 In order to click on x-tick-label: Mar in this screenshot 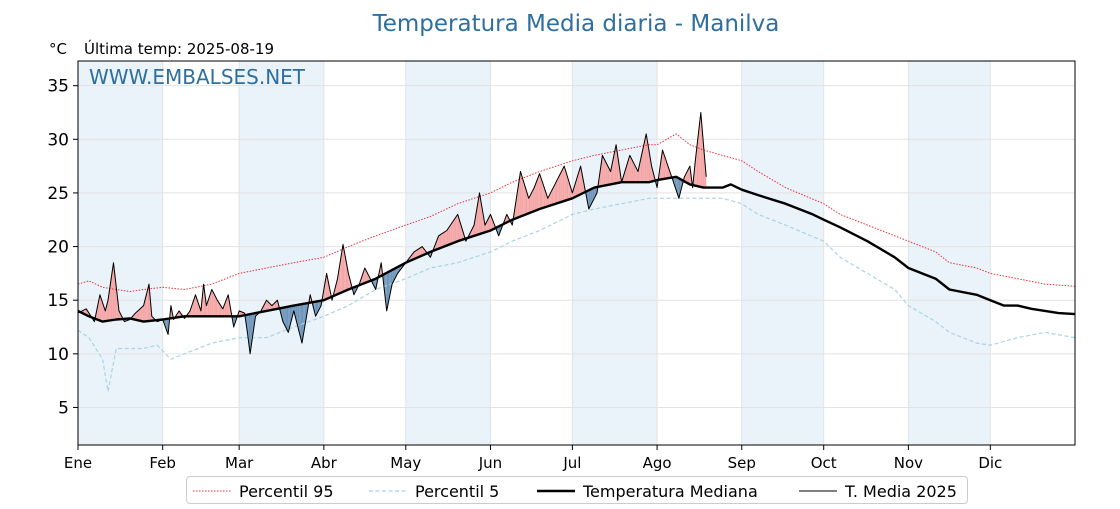, I will do `click(239, 463)`.